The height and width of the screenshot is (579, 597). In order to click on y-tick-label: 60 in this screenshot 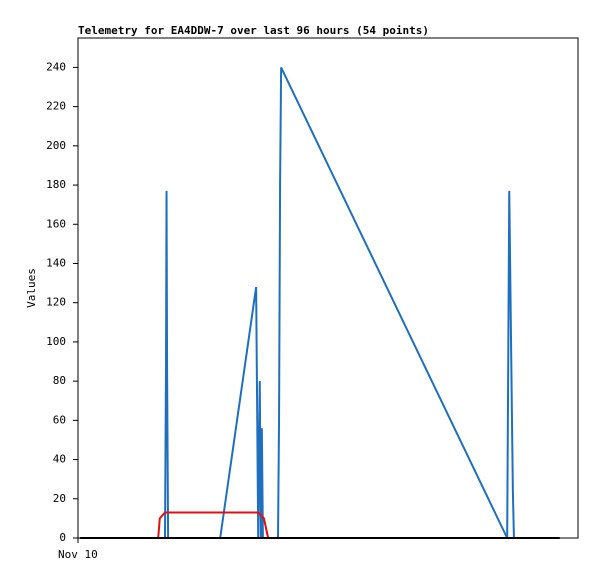, I will do `click(59, 419)`.